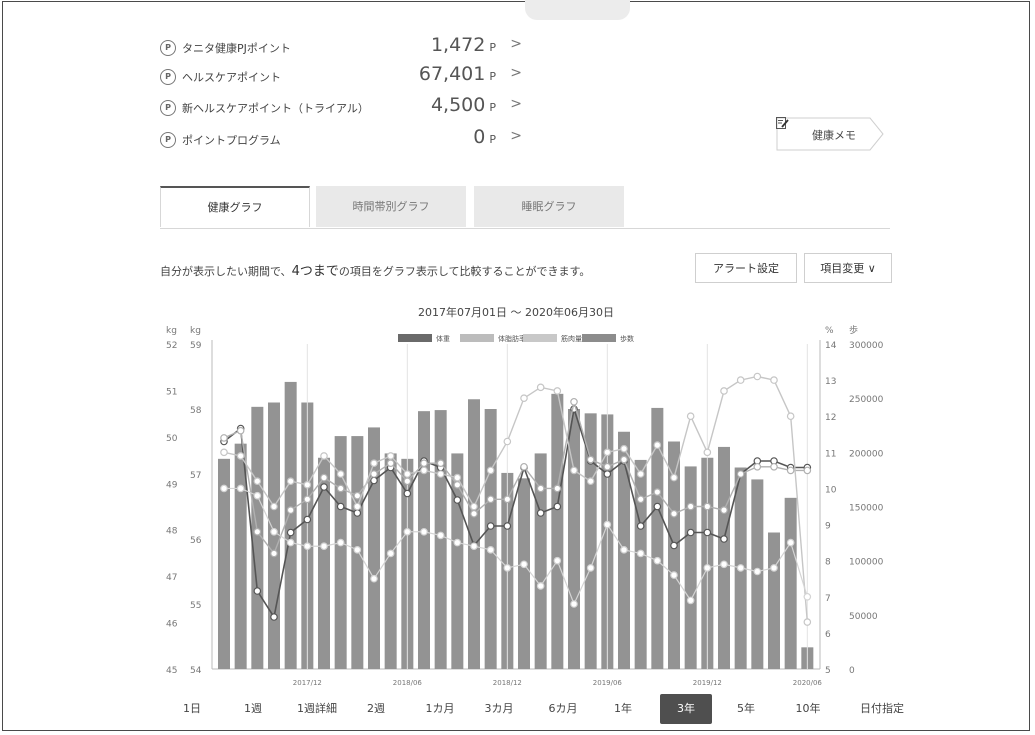 The image size is (1035, 735). I want to click on axis-tick-left-inner: 57, so click(195, 476).